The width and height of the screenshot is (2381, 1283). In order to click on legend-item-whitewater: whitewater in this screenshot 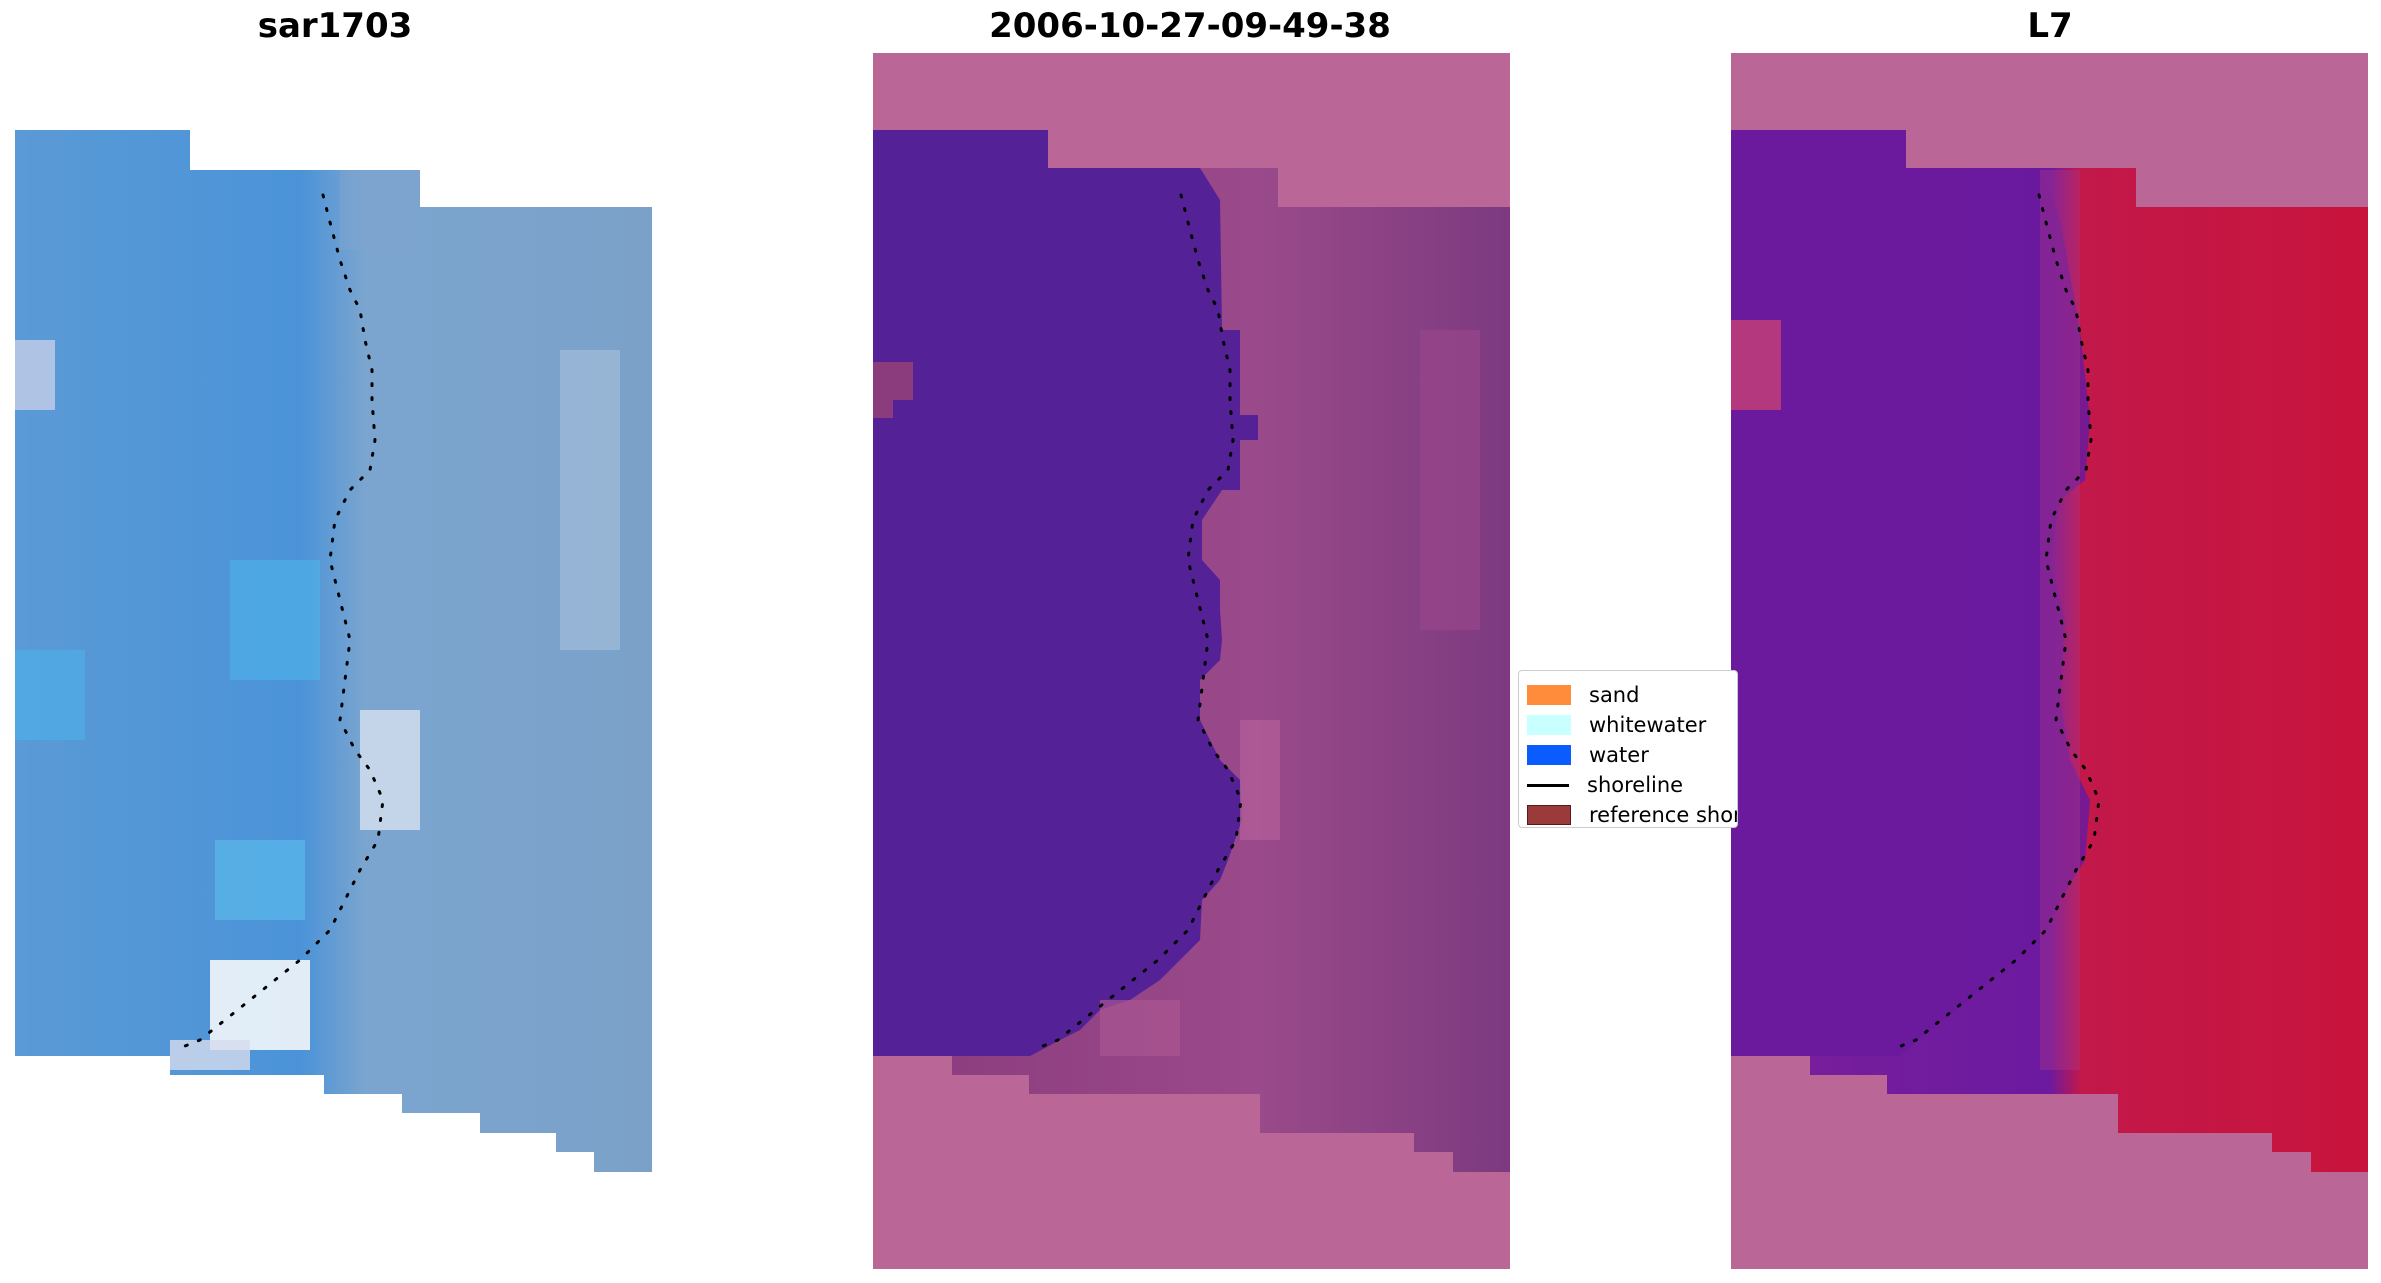, I will do `click(1616, 725)`.